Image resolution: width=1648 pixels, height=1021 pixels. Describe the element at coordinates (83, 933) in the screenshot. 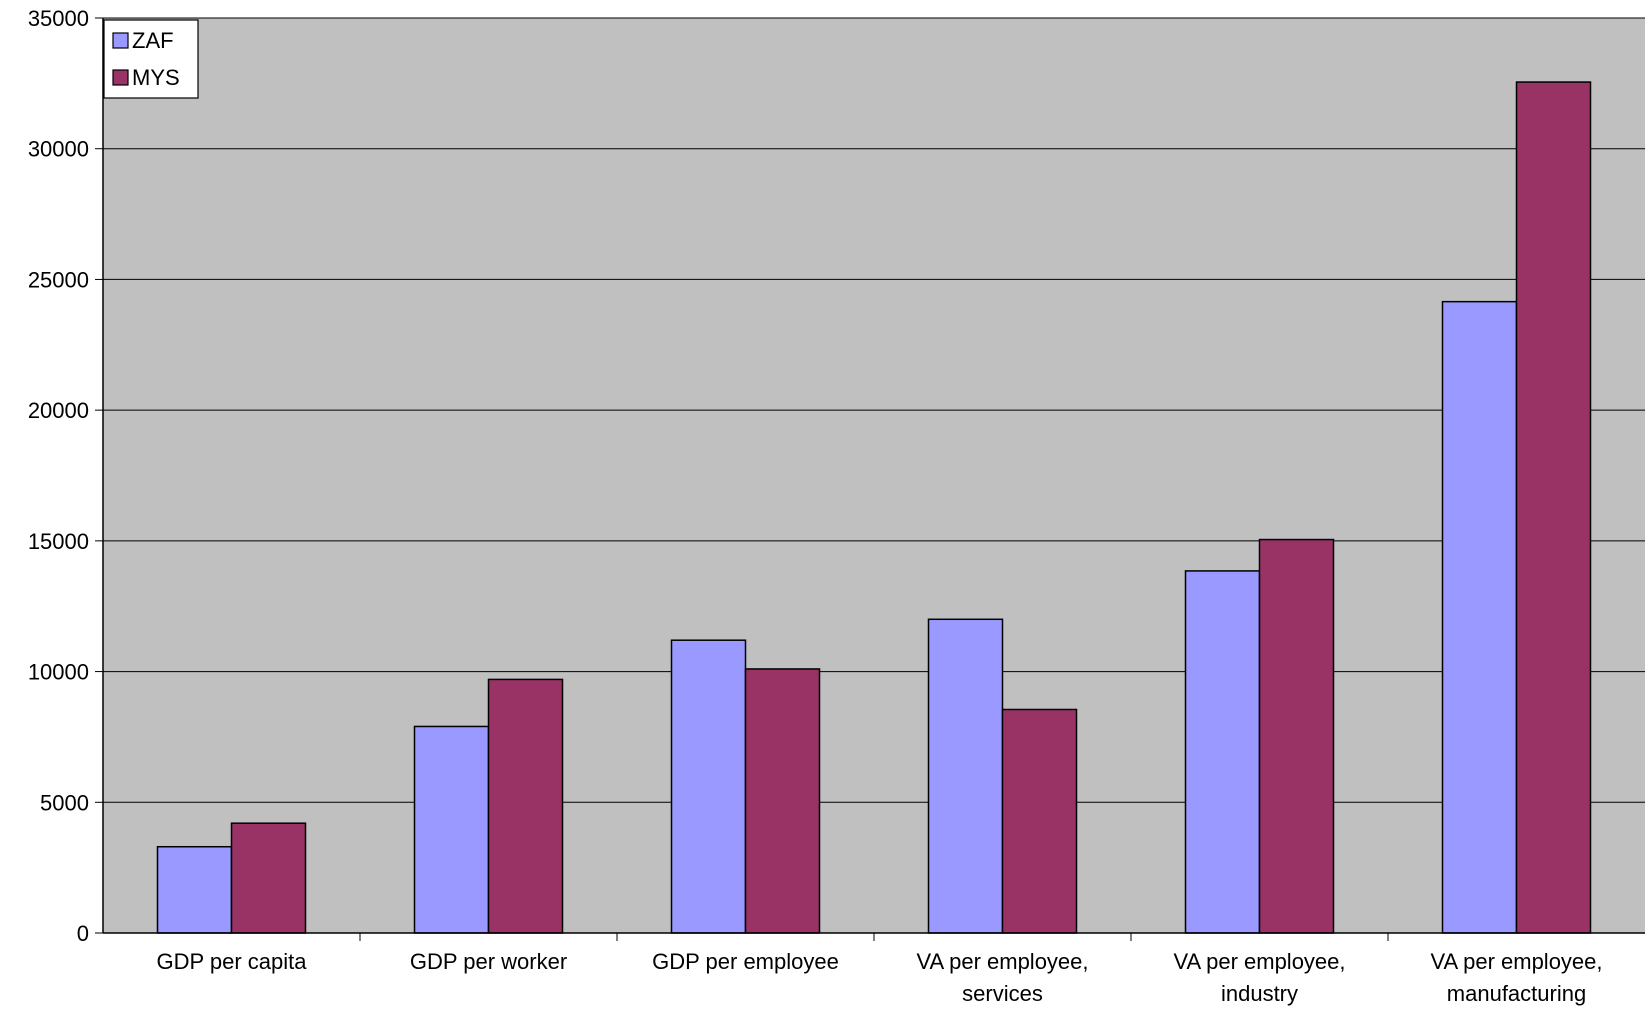

I see `y-tick-label: 0` at that location.